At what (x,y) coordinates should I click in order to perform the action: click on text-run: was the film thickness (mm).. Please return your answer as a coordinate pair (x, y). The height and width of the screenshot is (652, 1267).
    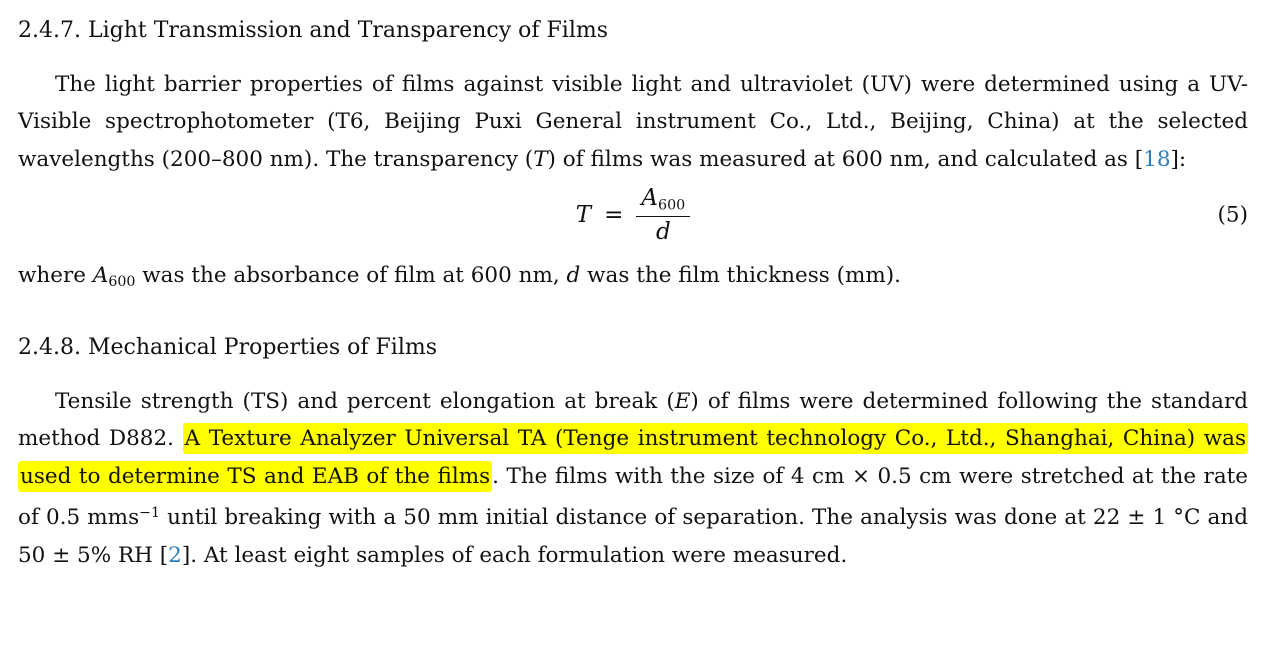
    Looking at the image, I should click on (740, 275).